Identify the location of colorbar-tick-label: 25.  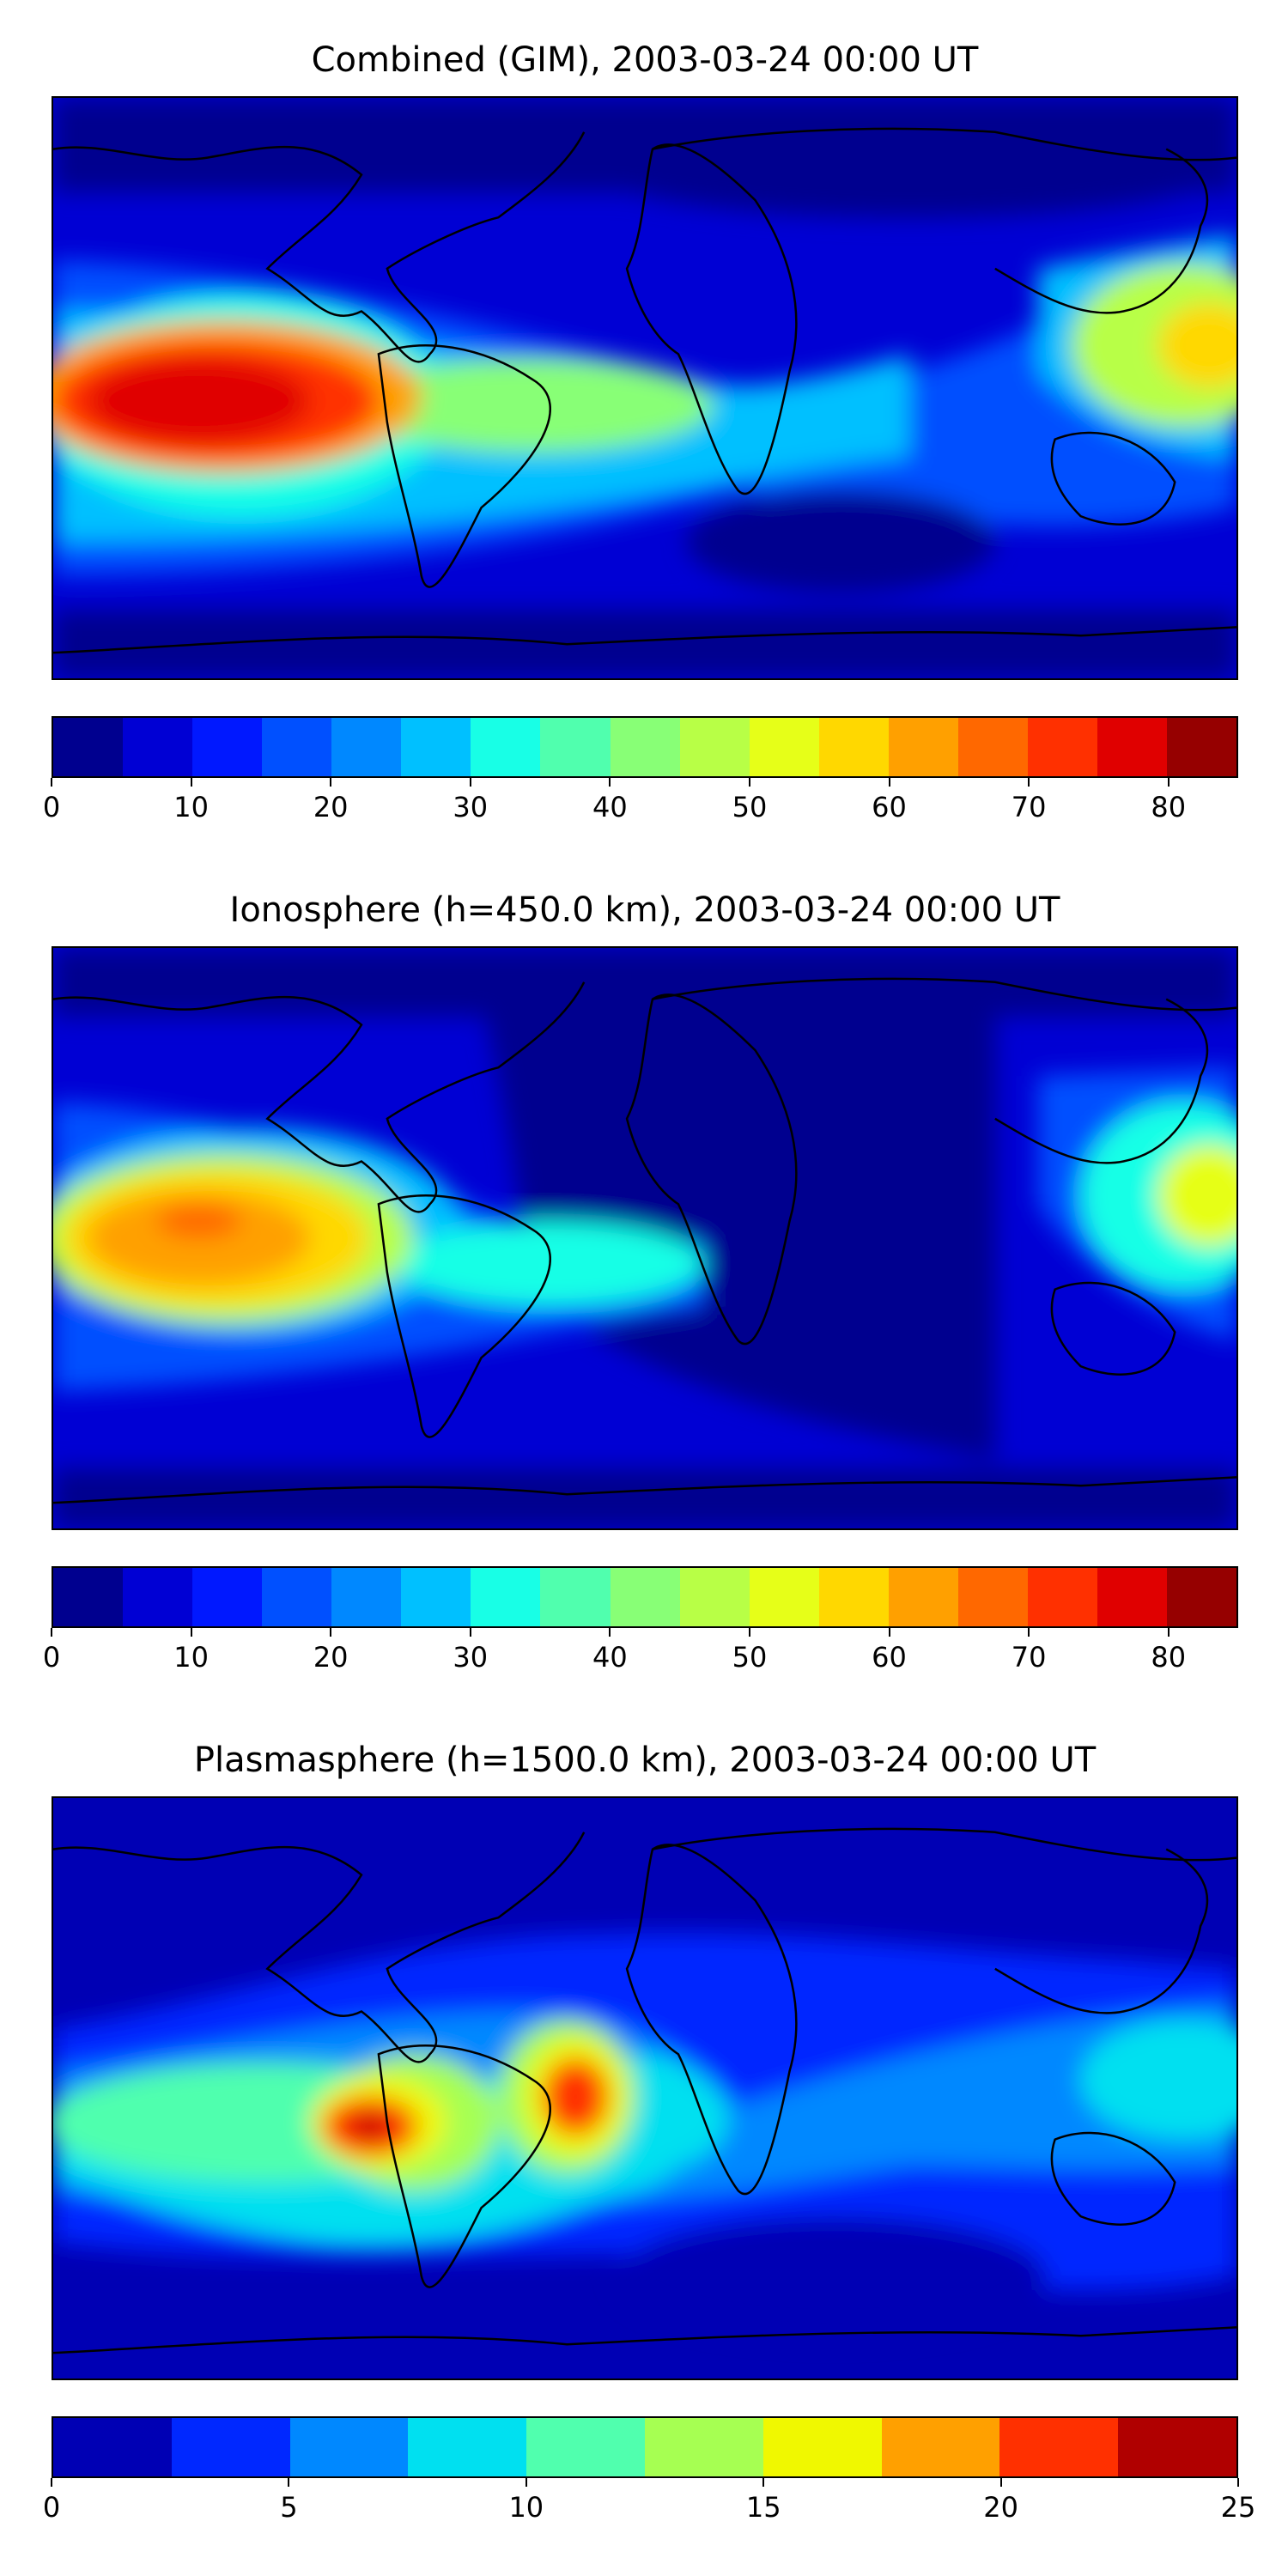
(1238, 2507).